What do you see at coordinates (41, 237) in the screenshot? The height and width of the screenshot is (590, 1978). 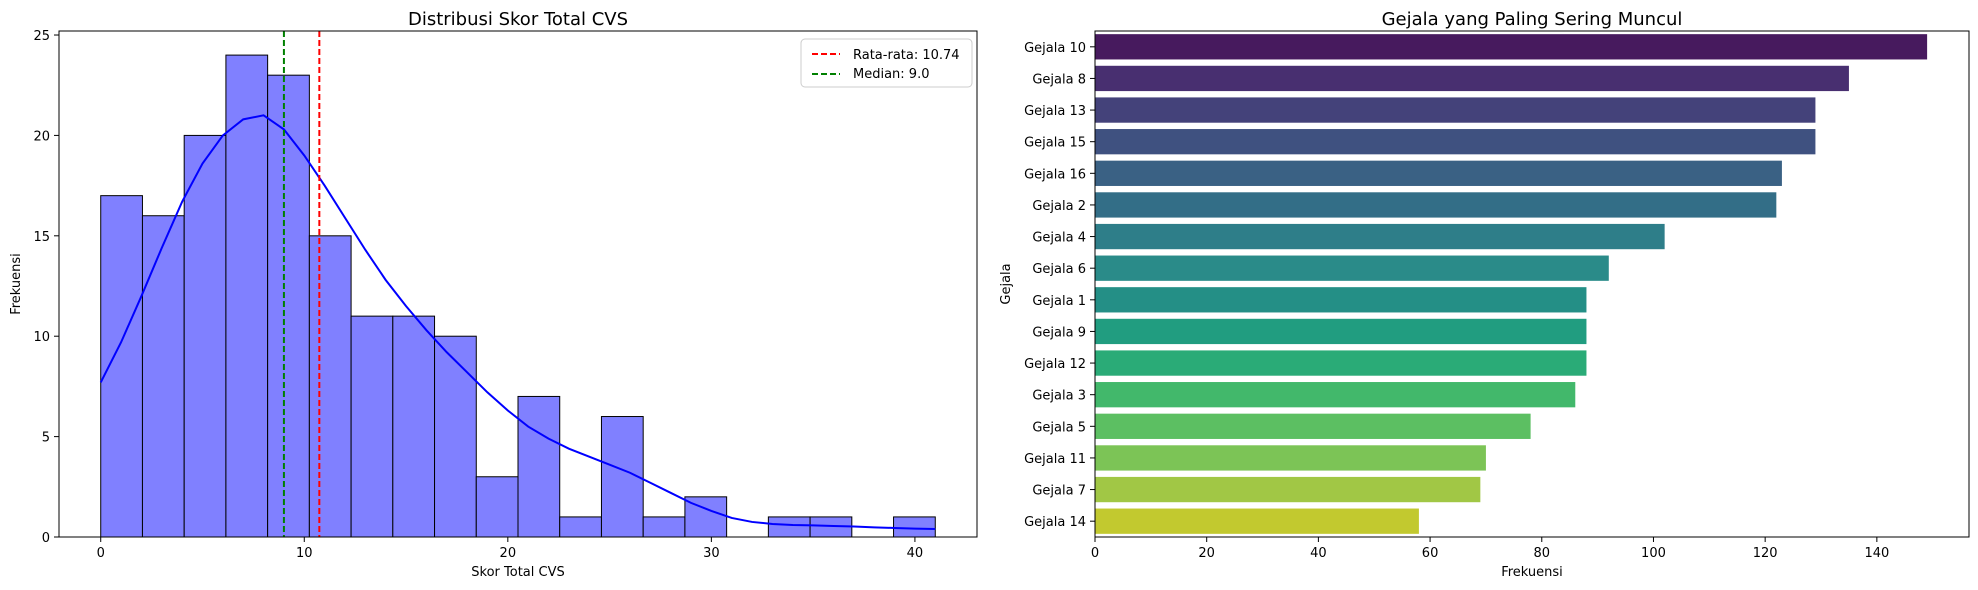 I see `y-tick-label: 15` at bounding box center [41, 237].